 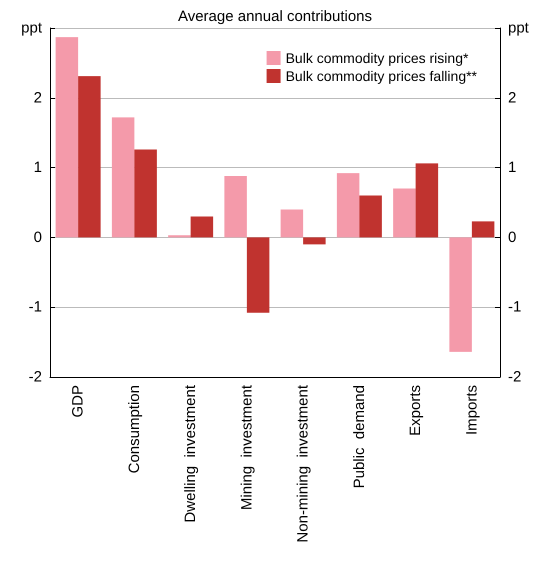 What do you see at coordinates (134, 429) in the screenshot?
I see `x-tick-label: Consumption` at bounding box center [134, 429].